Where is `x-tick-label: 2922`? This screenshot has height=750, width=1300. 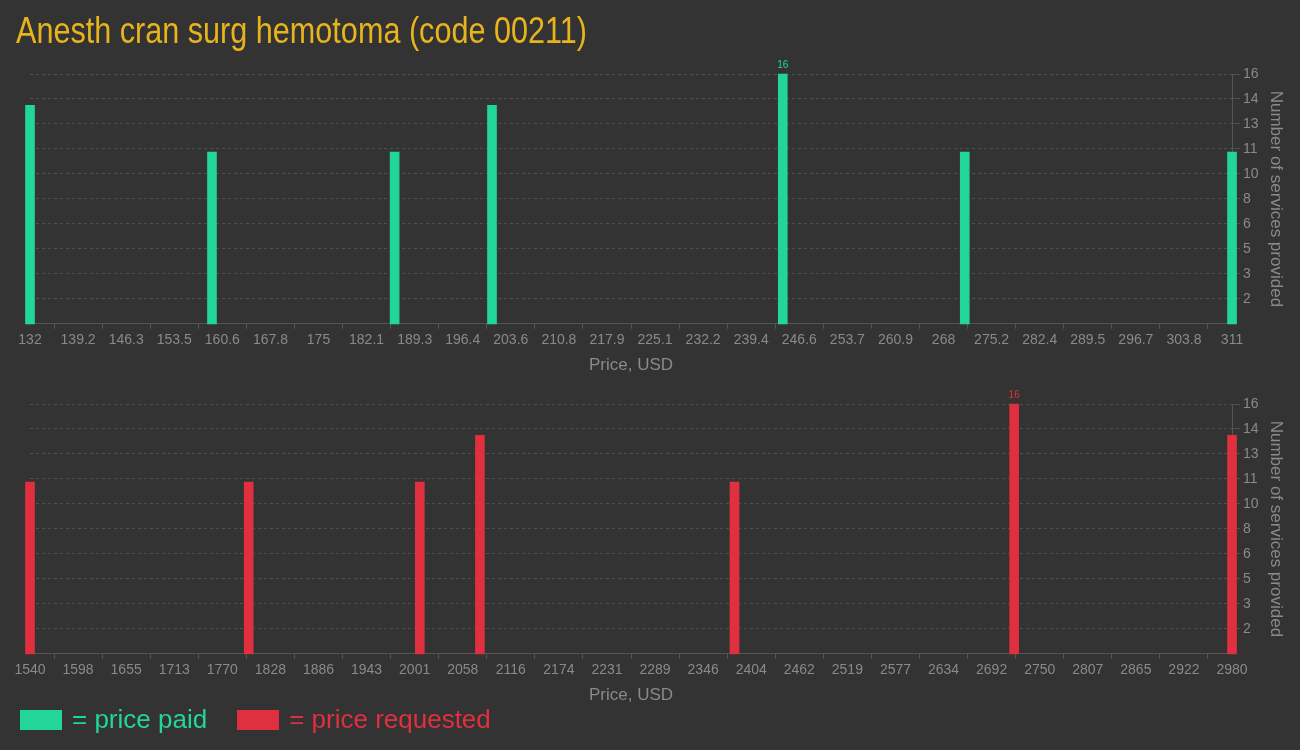 x-tick-label: 2922 is located at coordinates (1184, 669).